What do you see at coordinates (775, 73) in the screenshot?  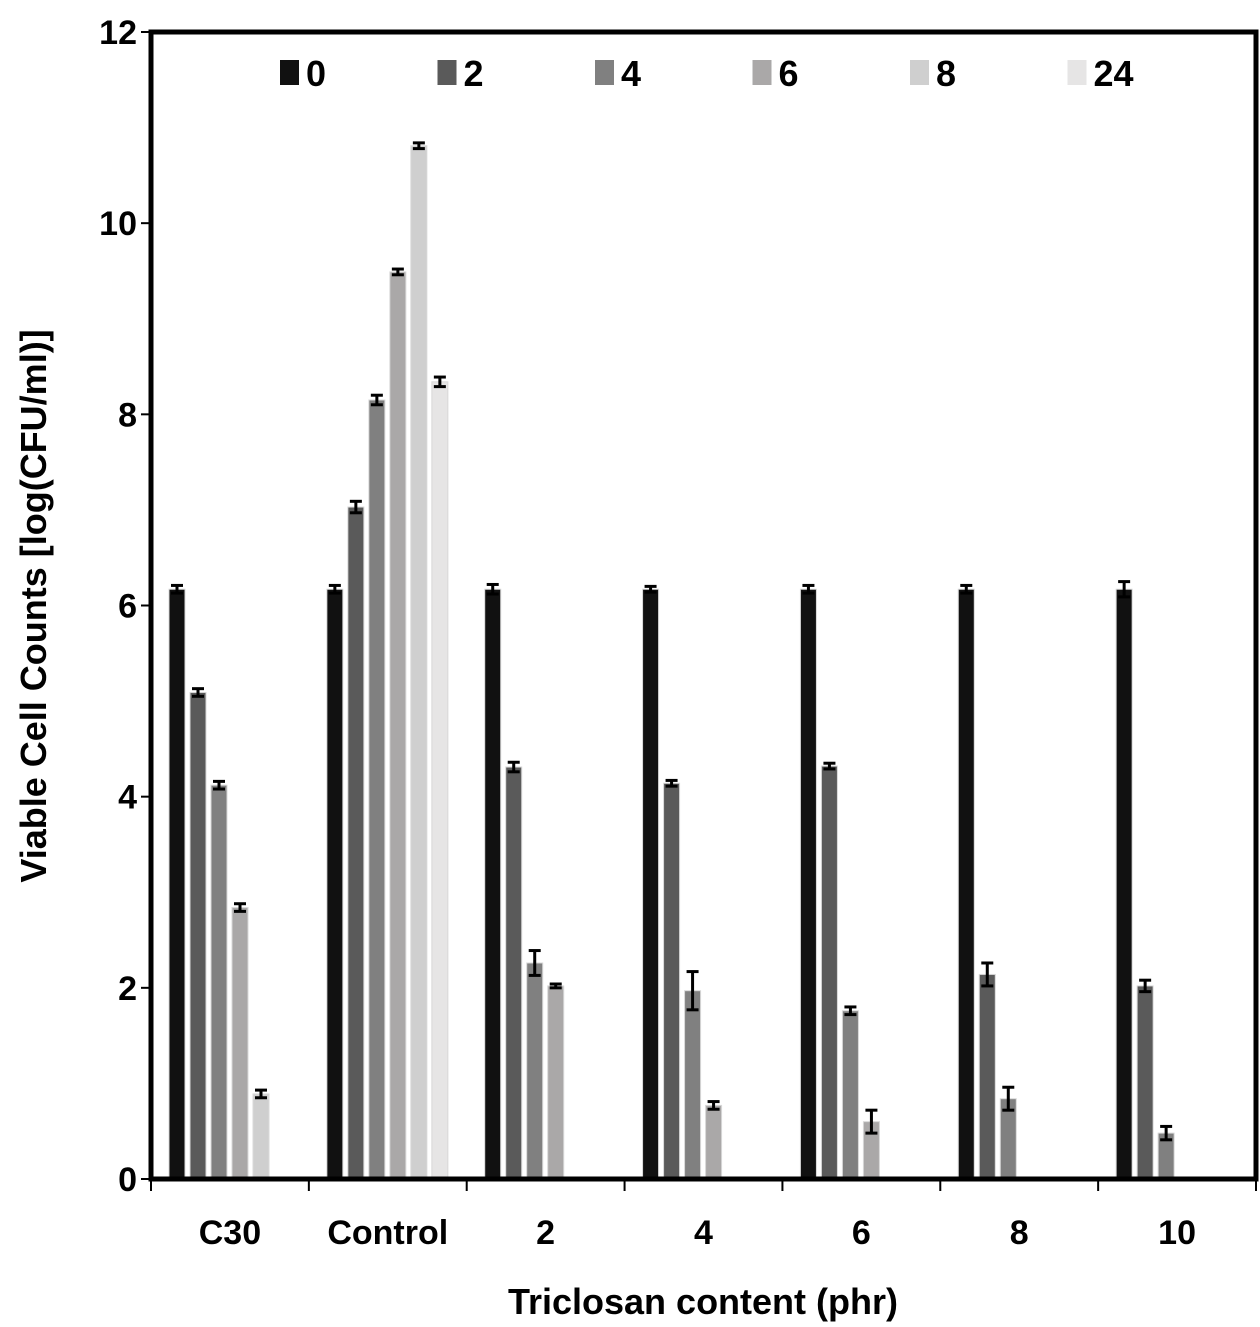 I see `legend-item-6: 6` at bounding box center [775, 73].